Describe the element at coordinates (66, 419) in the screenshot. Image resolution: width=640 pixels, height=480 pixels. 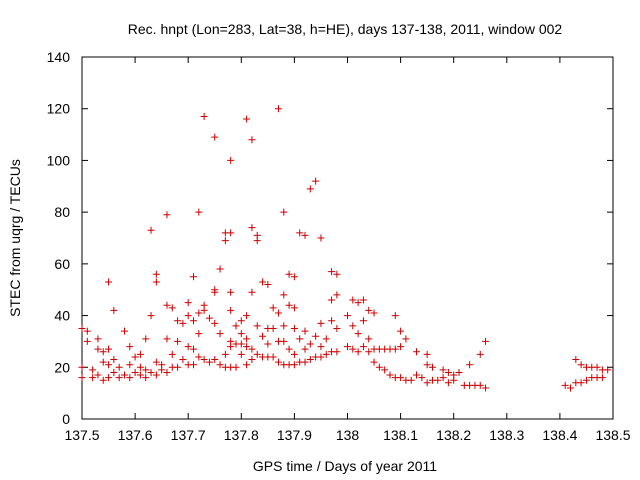
I see `y-tick-label: 0` at that location.